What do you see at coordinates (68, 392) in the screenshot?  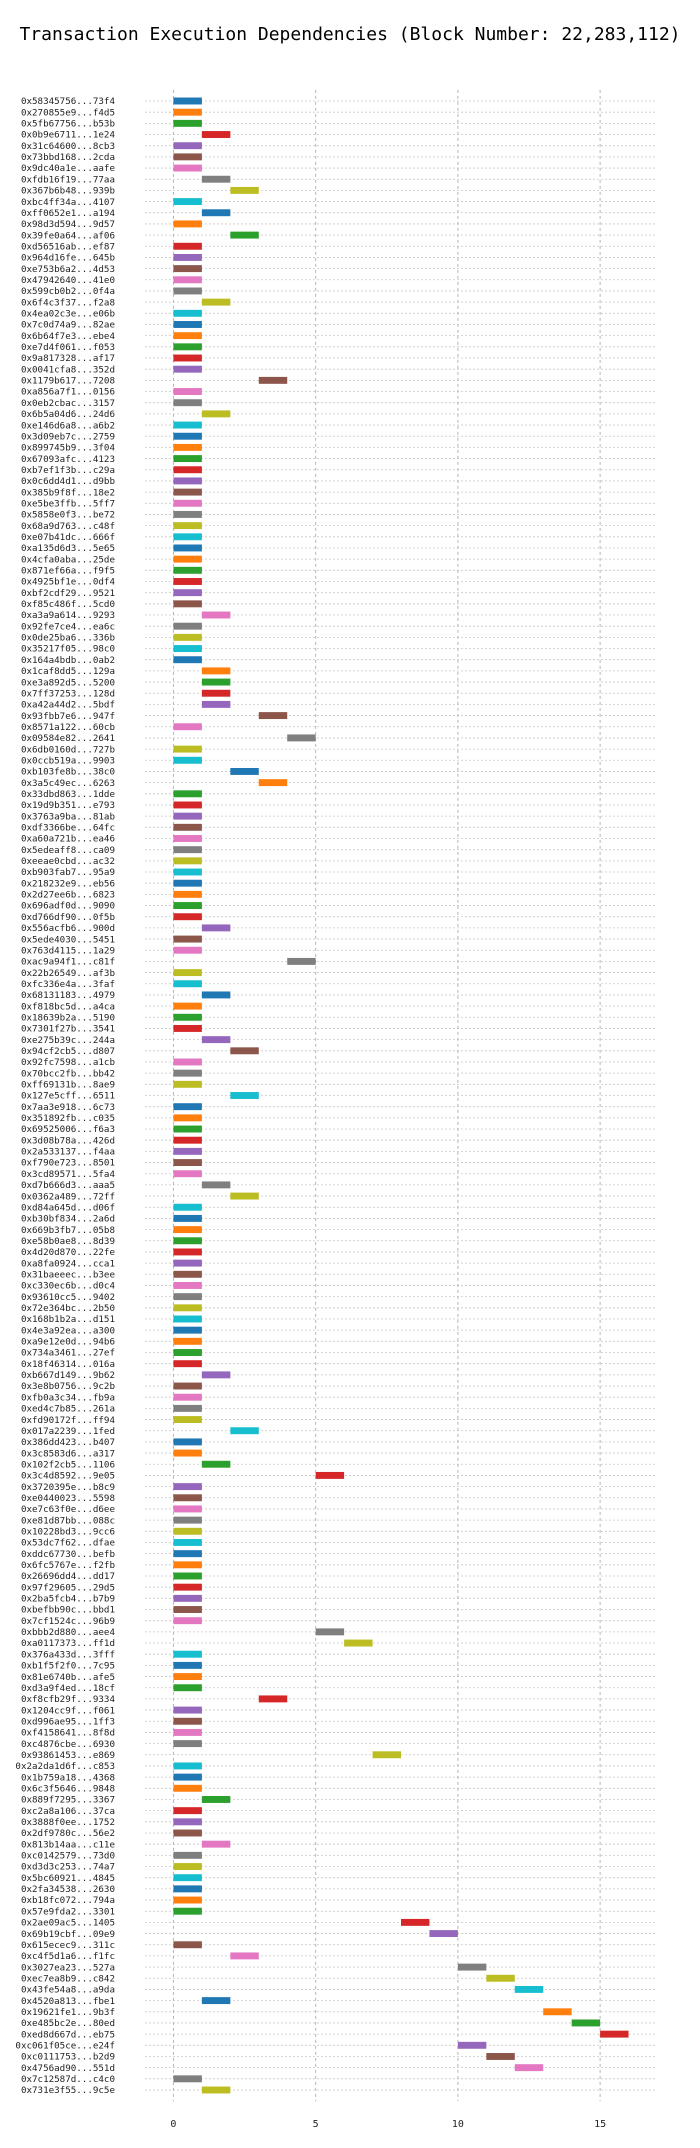 I see `transaction-label: 0xa856a7f1...0156` at bounding box center [68, 392].